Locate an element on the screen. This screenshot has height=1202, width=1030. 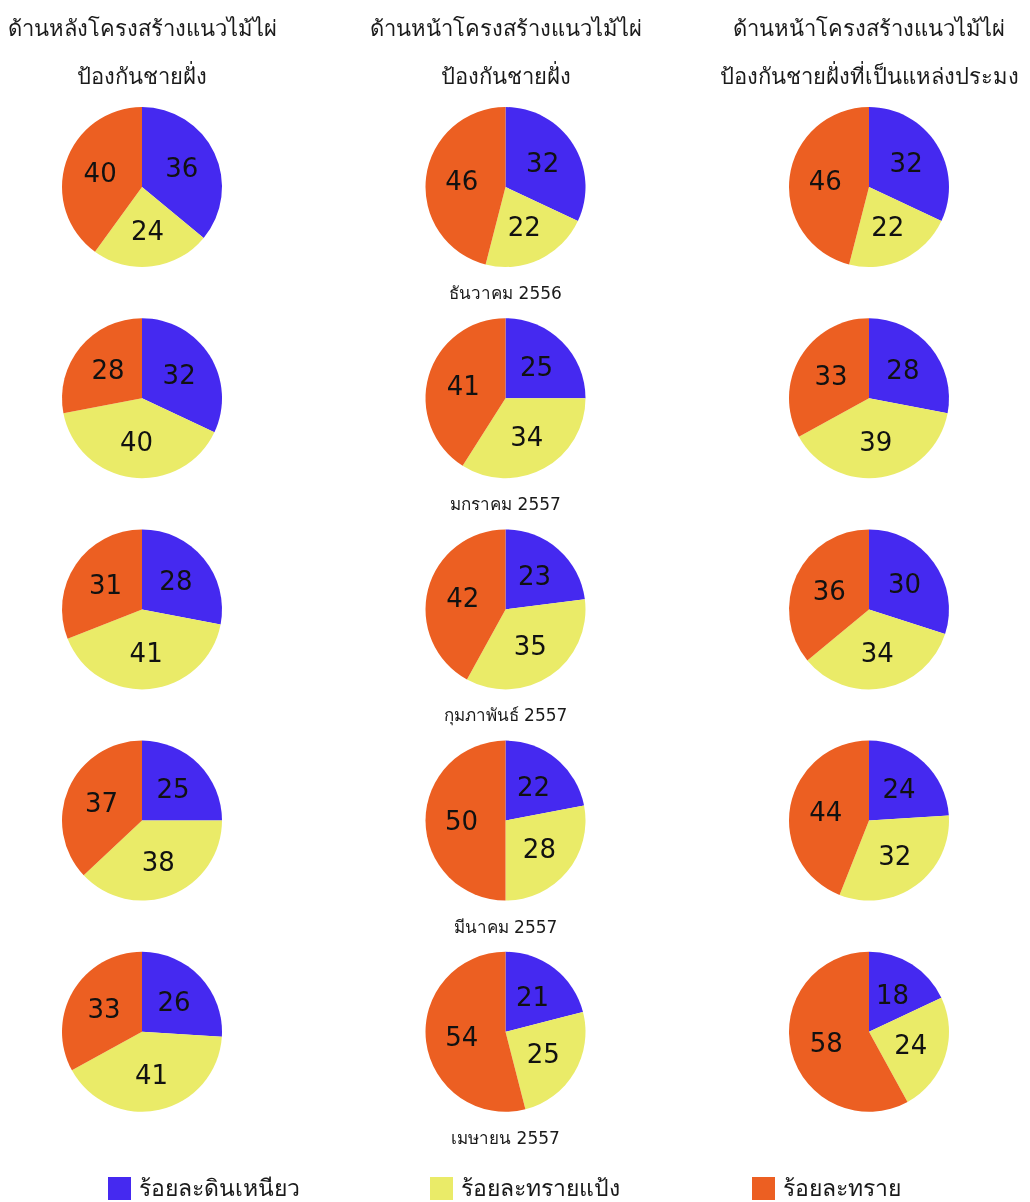
data-label: 39 is located at coordinates (876, 441).